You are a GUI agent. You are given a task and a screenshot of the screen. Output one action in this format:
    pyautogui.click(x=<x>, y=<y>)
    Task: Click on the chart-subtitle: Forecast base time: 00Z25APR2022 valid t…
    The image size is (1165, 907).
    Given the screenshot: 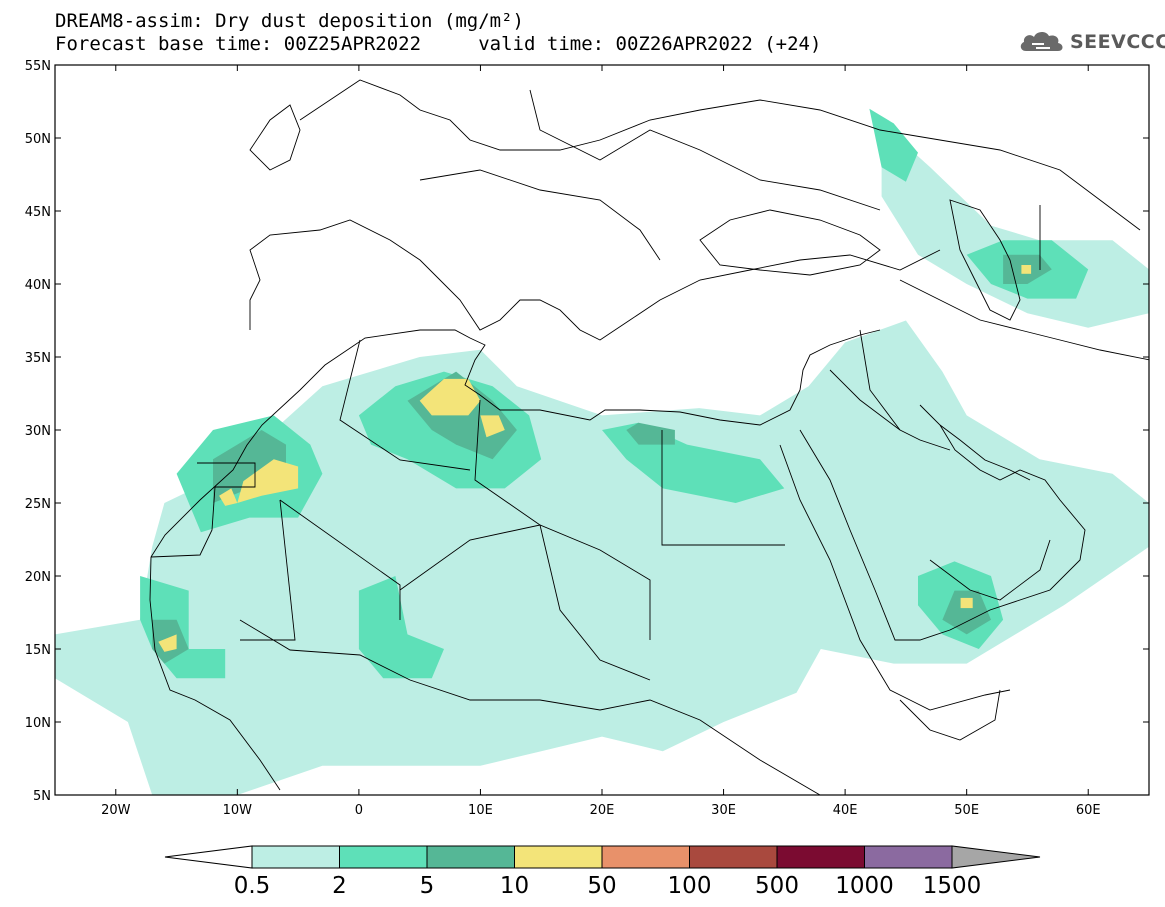 What is the action you would take?
    pyautogui.click(x=438, y=44)
    